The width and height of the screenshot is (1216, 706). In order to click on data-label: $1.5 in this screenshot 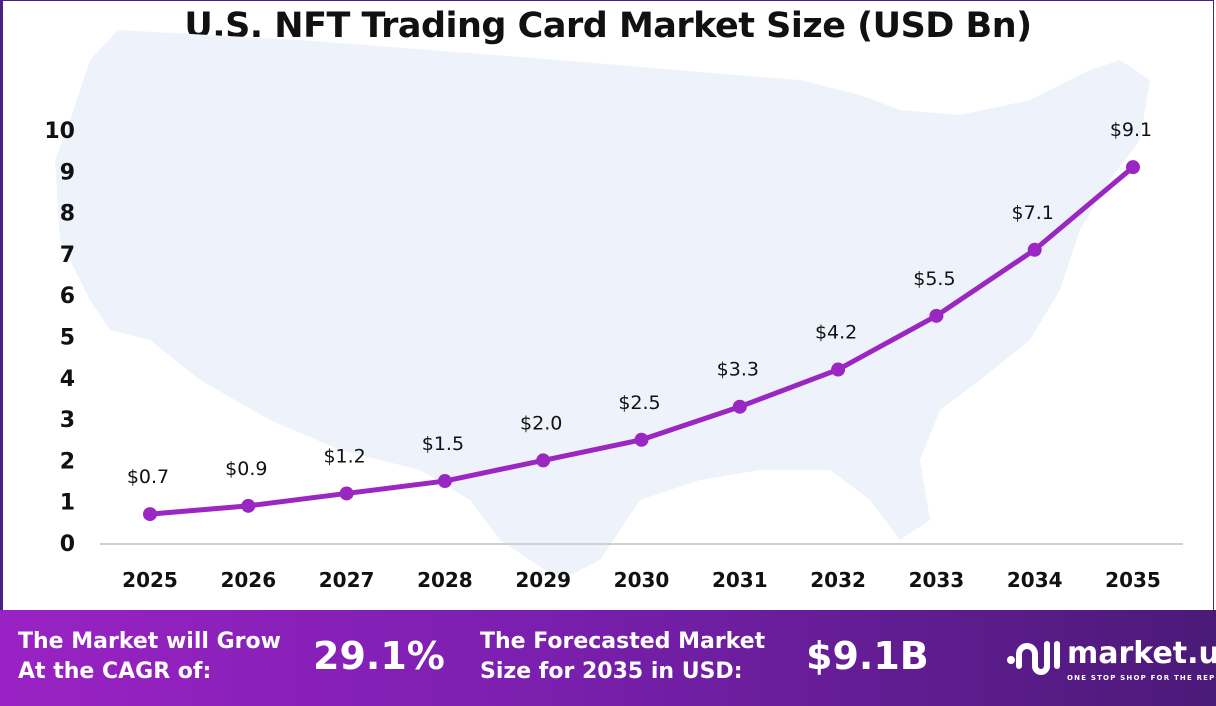, I will do `click(443, 444)`.